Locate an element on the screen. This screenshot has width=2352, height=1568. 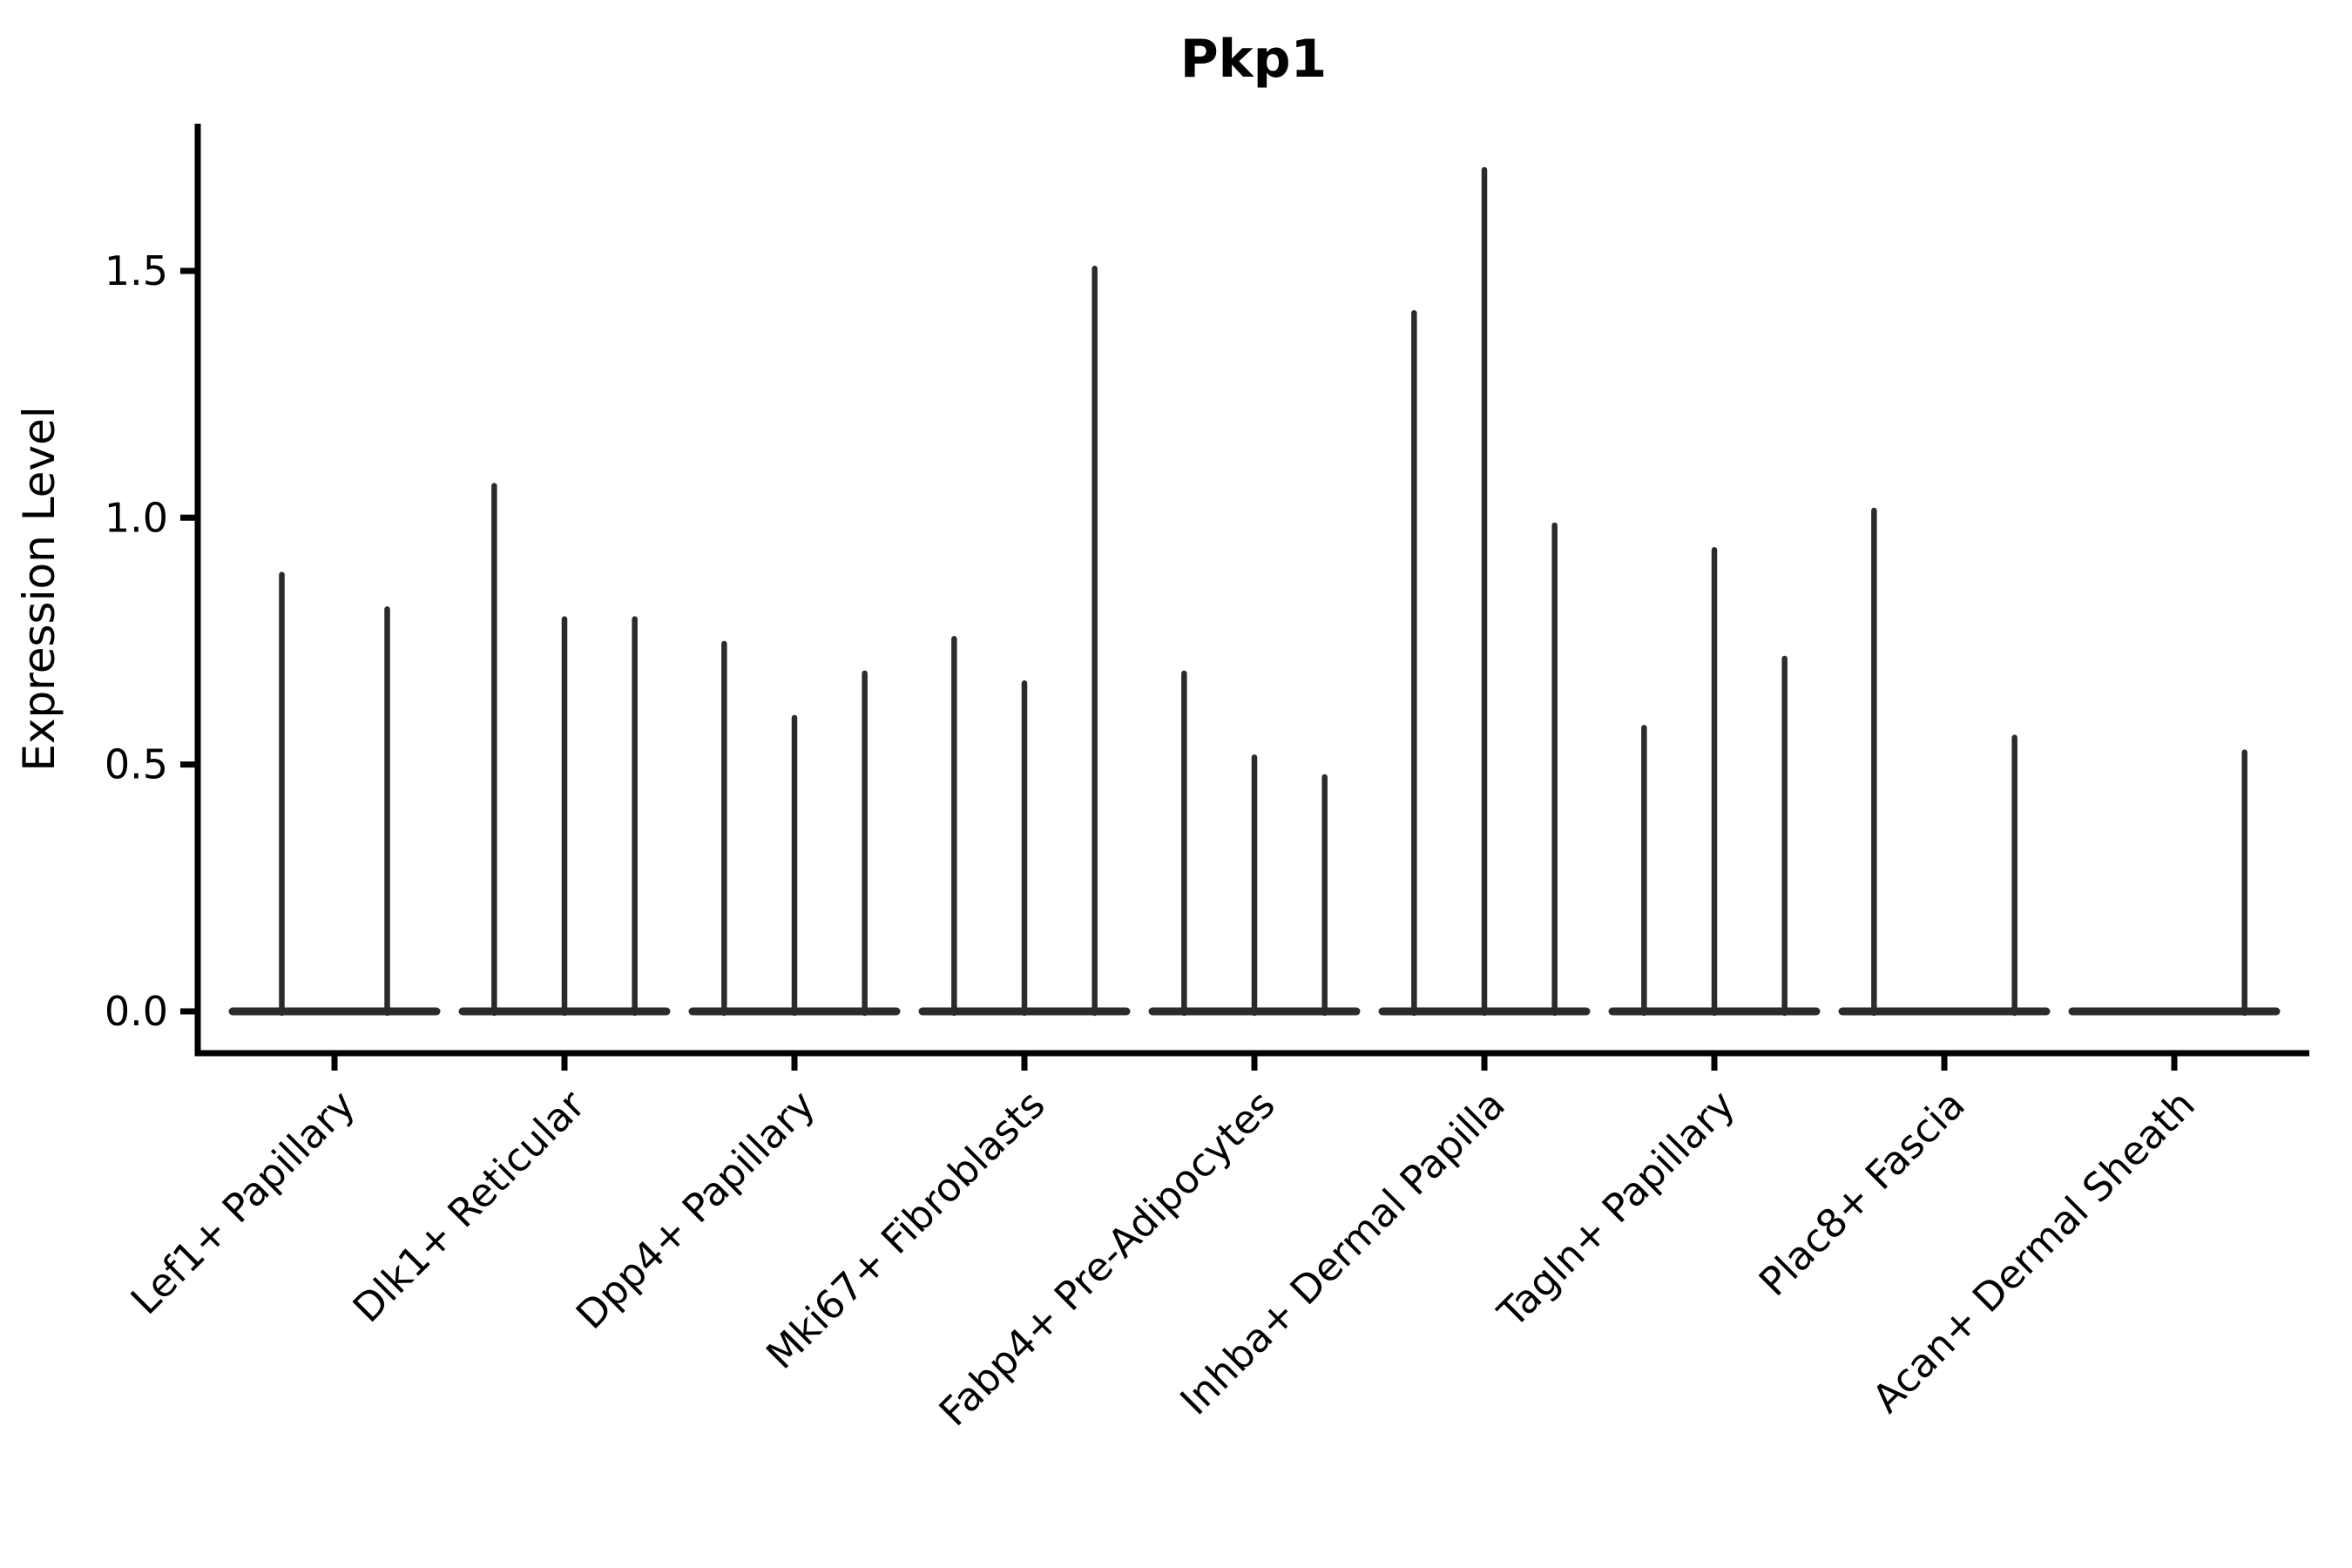
x-tick-label: Tagln+ Papillary is located at coordinates (1616, 1208).